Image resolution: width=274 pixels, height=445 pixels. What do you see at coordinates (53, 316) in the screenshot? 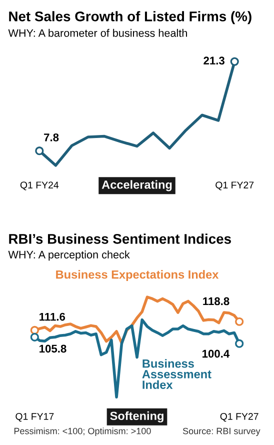
I see `data-label: 111.6` at bounding box center [53, 316].